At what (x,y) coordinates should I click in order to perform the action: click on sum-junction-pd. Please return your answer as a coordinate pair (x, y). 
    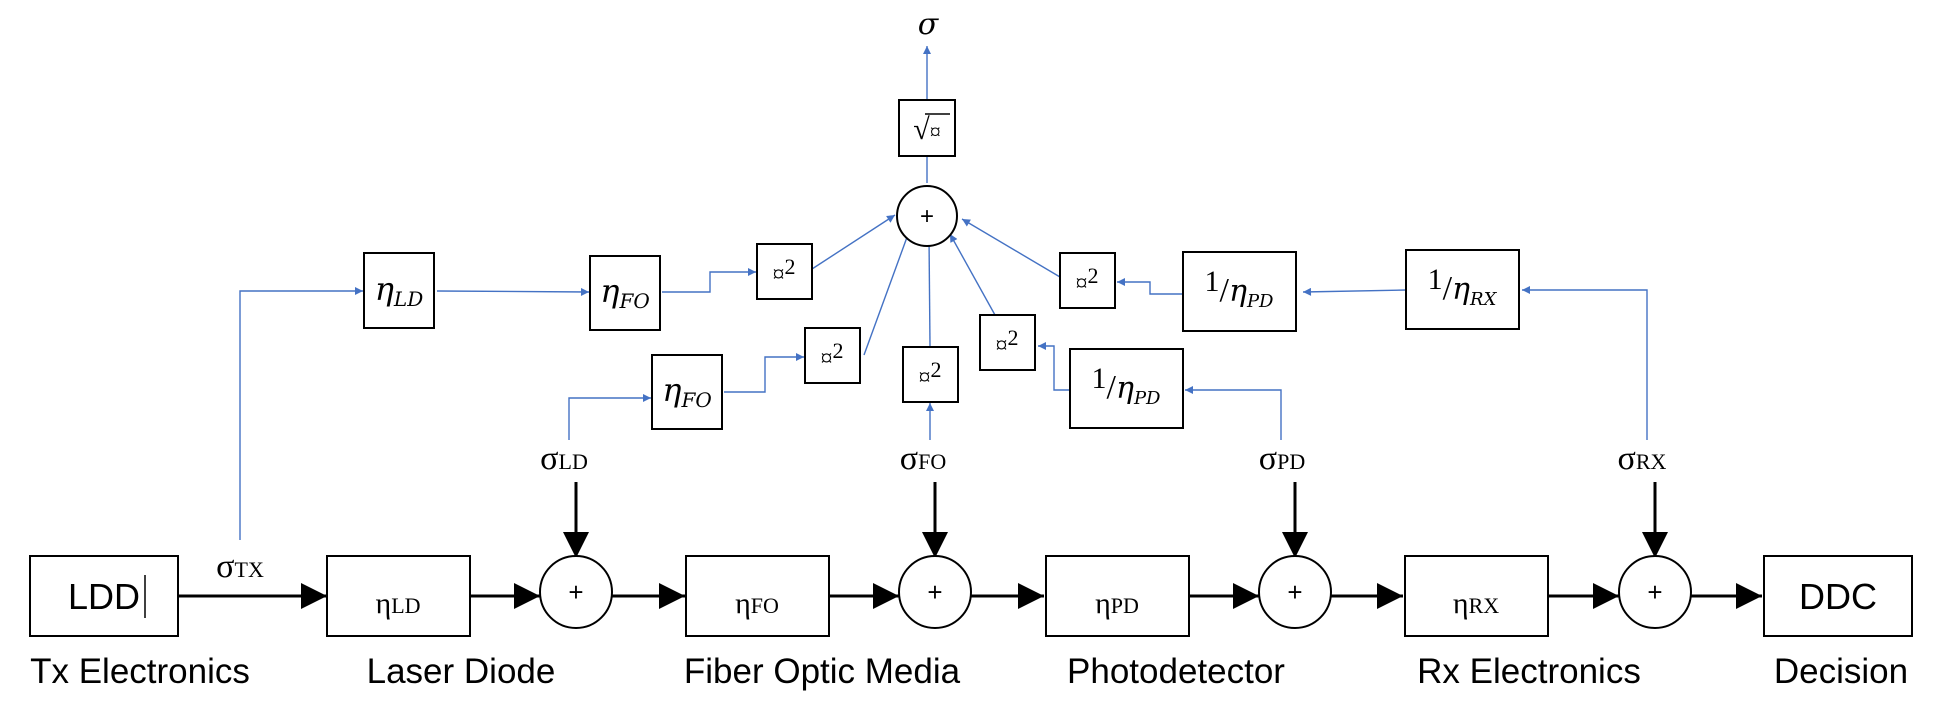
    Looking at the image, I should click on (1295, 592).